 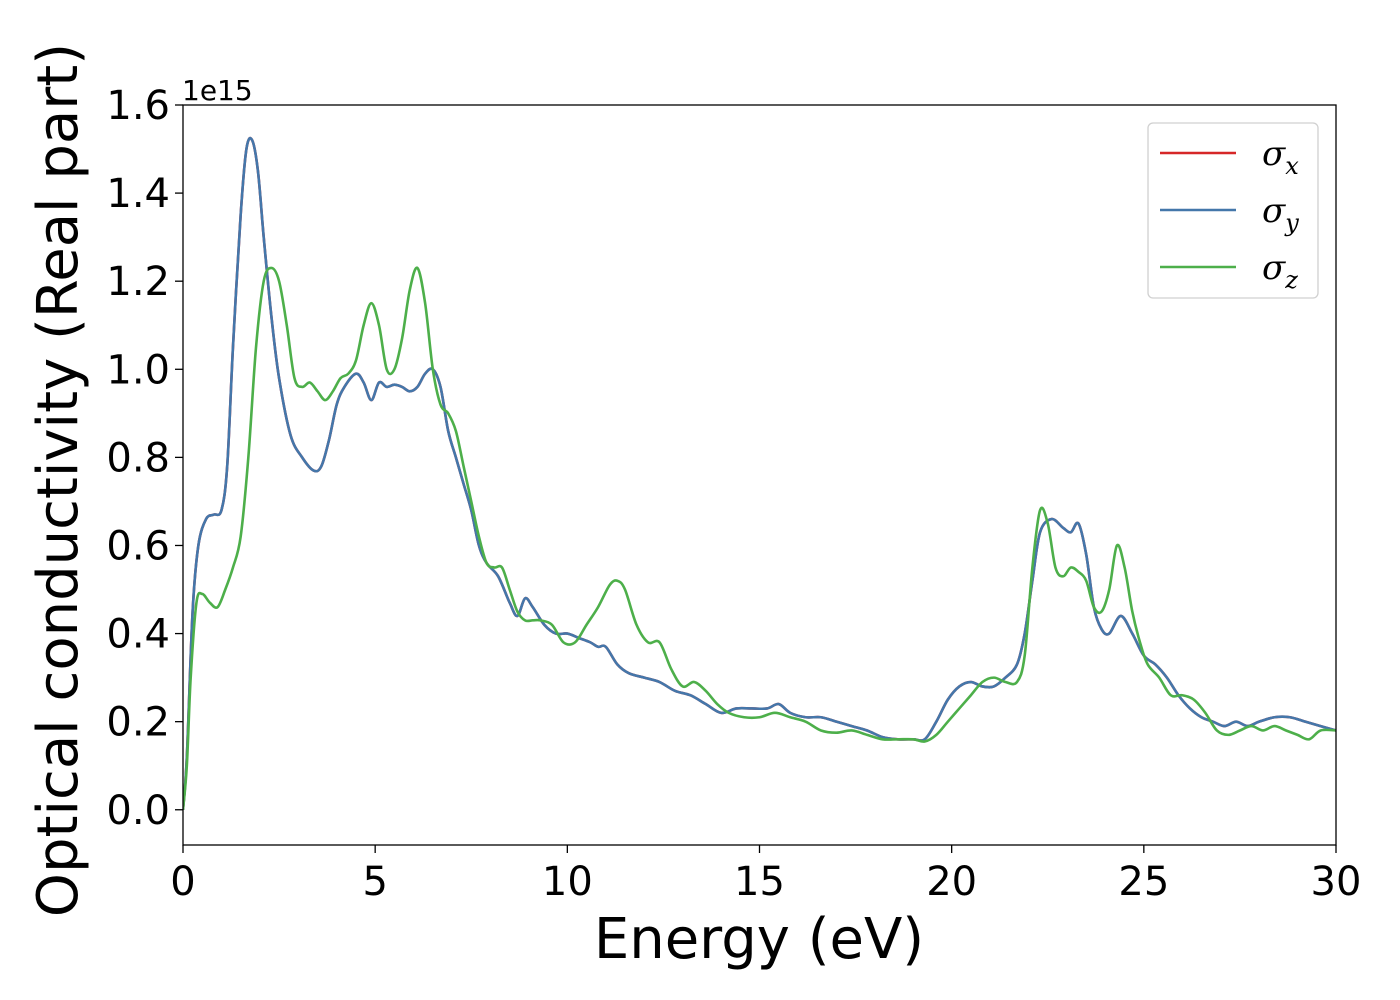 I want to click on x-tick-label: 15, so click(x=759, y=882).